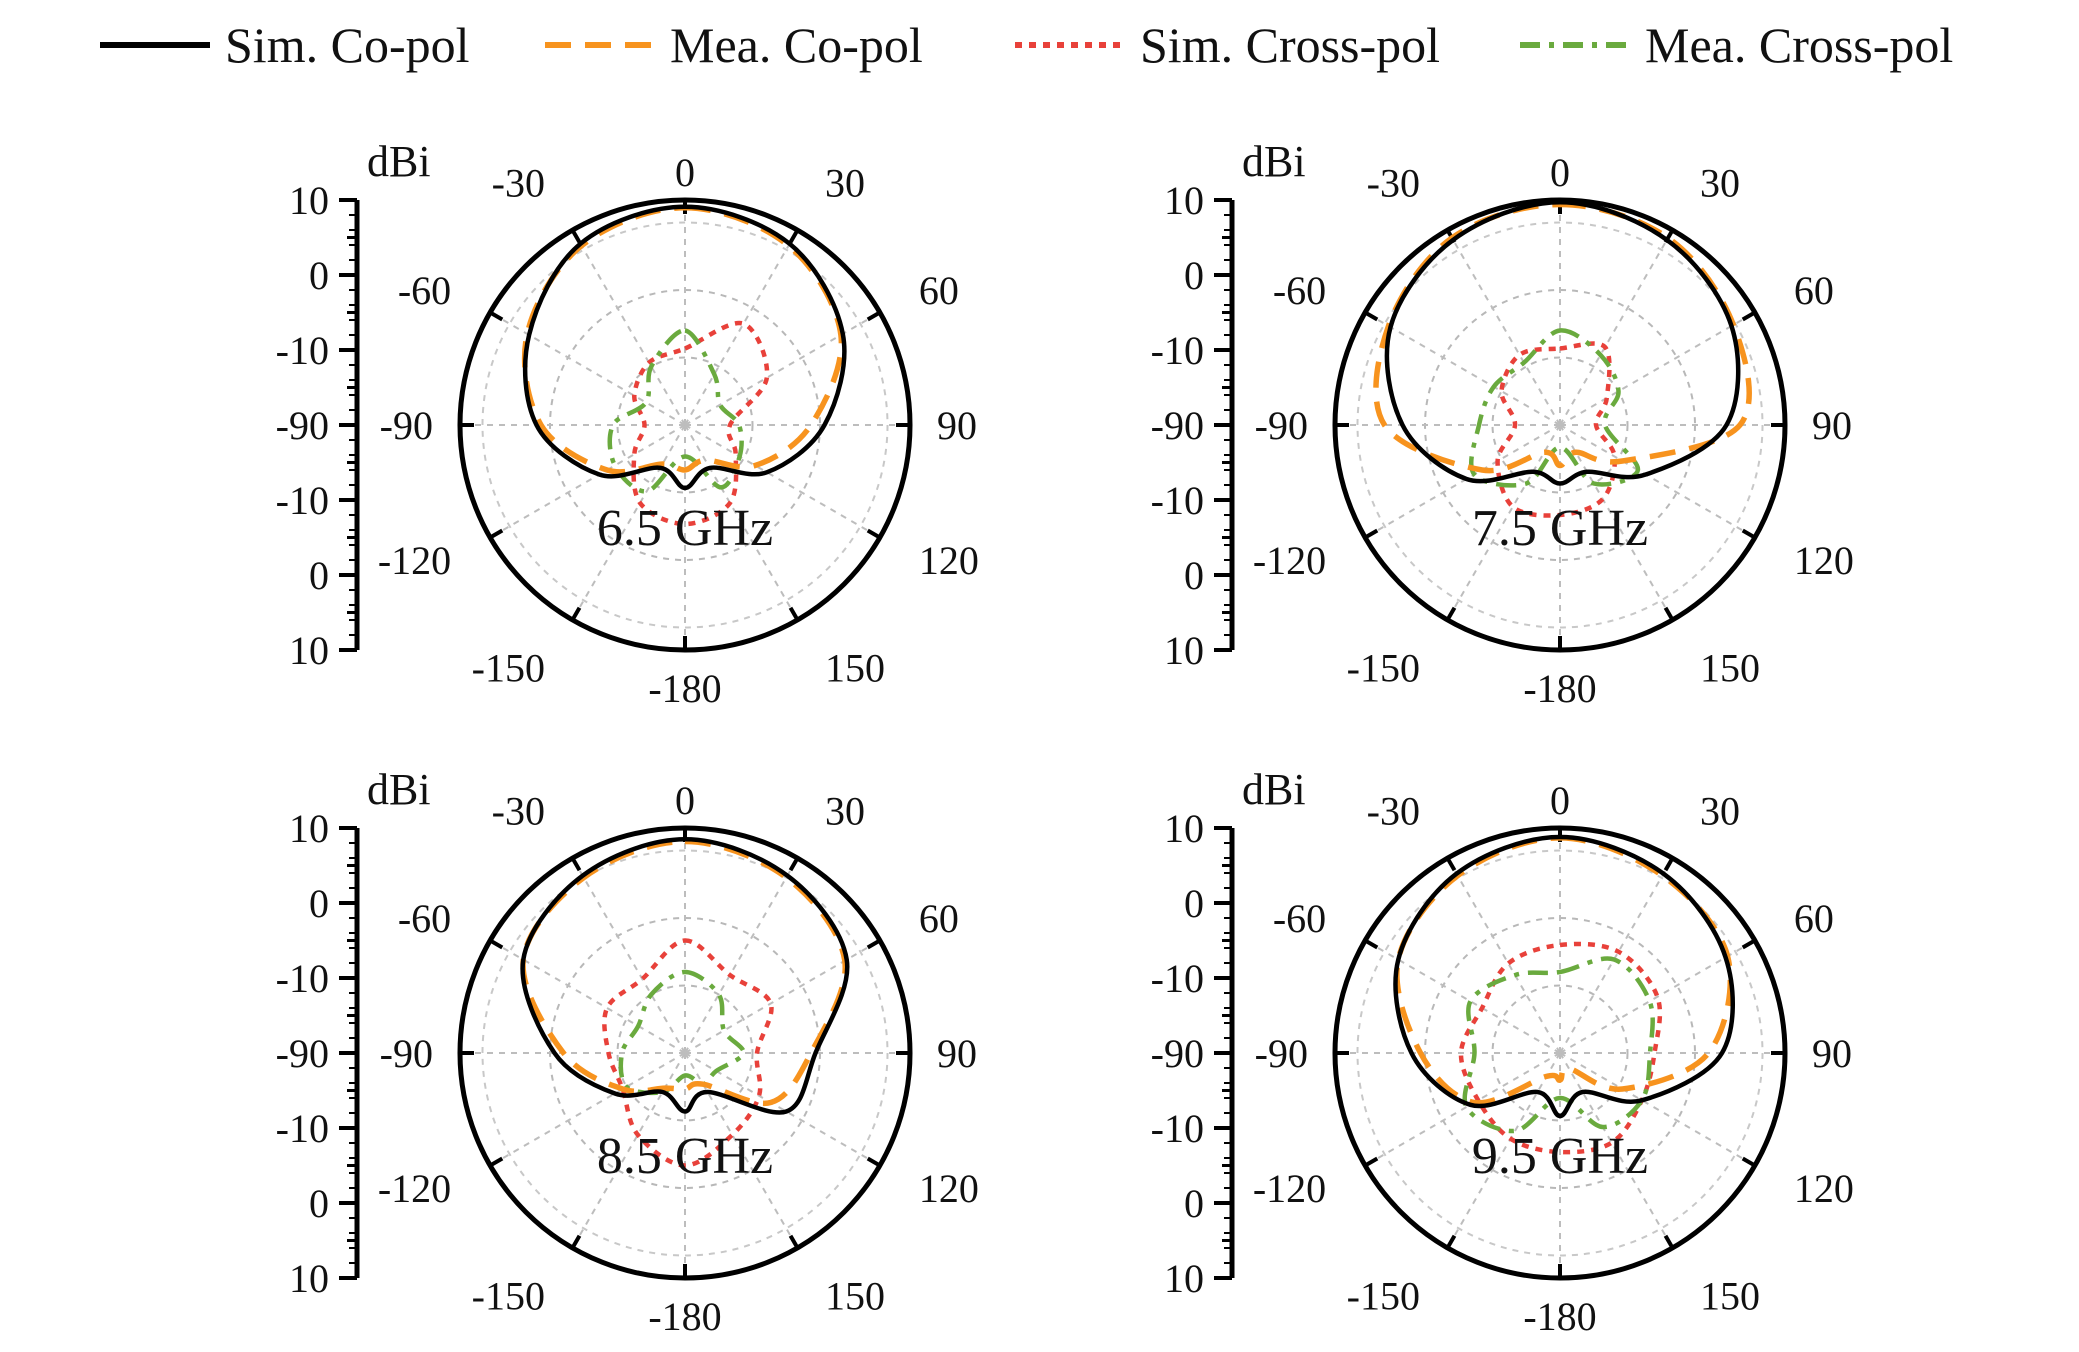 The image size is (2079, 1352). What do you see at coordinates (796, 45) in the screenshot?
I see `legend-label: Mea. Co-pol` at bounding box center [796, 45].